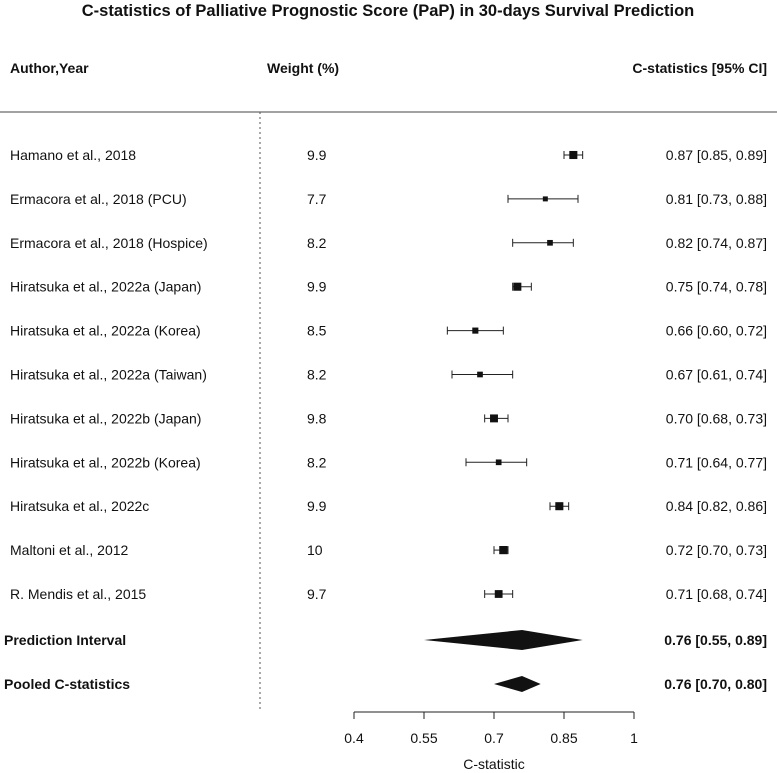 Image resolution: width=777 pixels, height=773 pixels. I want to click on study-label: Maltoni et al., 2012, so click(69, 550).